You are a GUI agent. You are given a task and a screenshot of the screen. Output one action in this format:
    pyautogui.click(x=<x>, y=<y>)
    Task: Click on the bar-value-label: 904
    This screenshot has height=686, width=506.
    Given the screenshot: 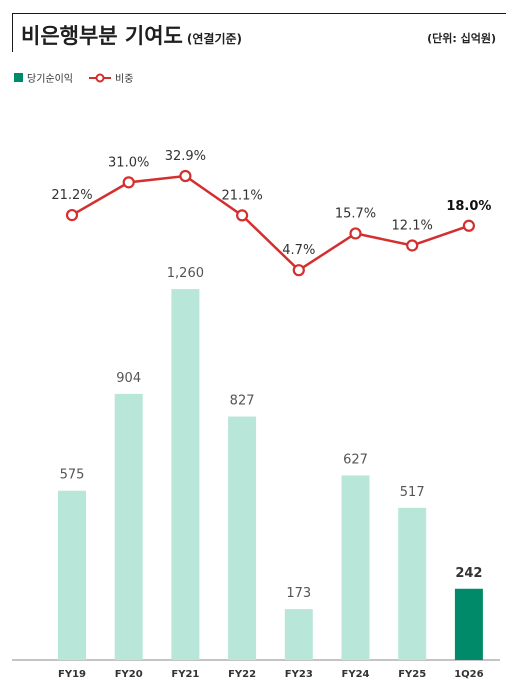 What is the action you would take?
    pyautogui.click(x=128, y=378)
    